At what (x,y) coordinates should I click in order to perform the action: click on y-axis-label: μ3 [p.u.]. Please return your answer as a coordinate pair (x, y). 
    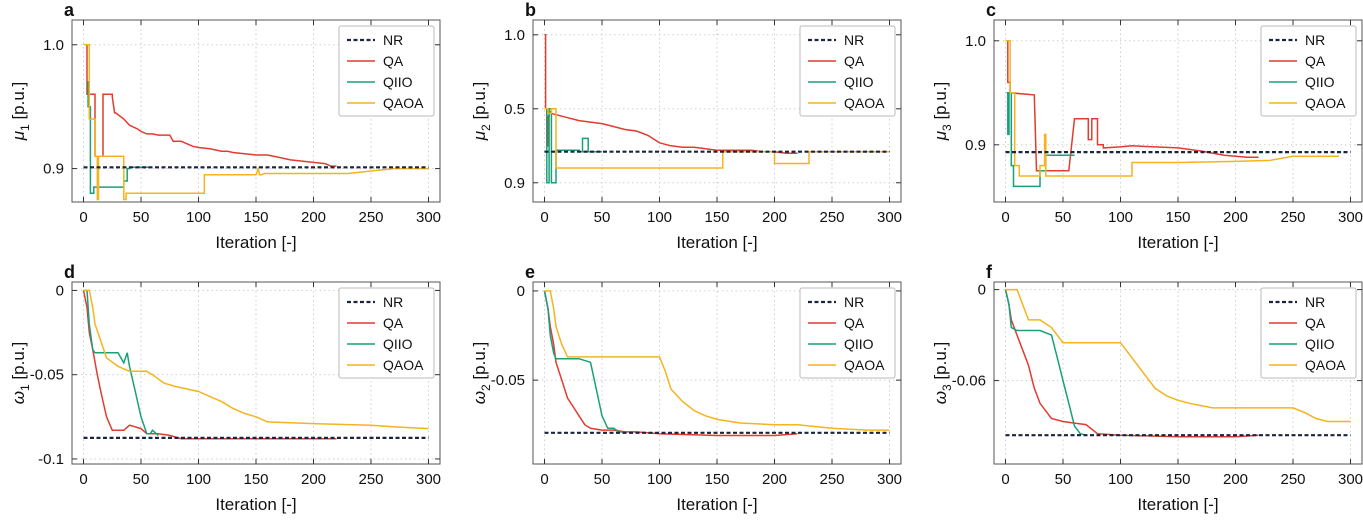
    Looking at the image, I should click on (942, 112).